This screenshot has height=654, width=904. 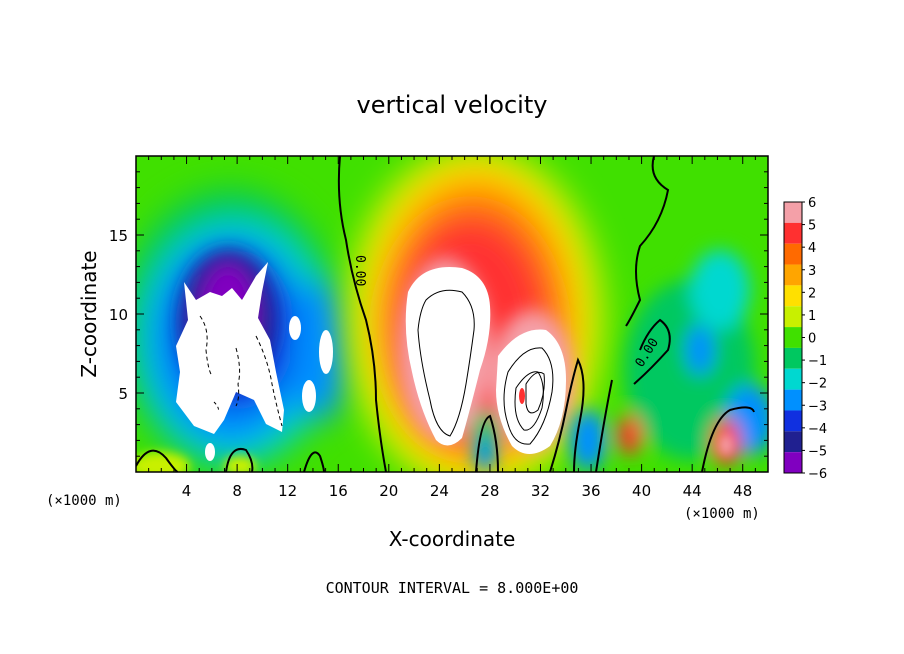 What do you see at coordinates (452, 105) in the screenshot?
I see `chart-title: vertical velocity` at bounding box center [452, 105].